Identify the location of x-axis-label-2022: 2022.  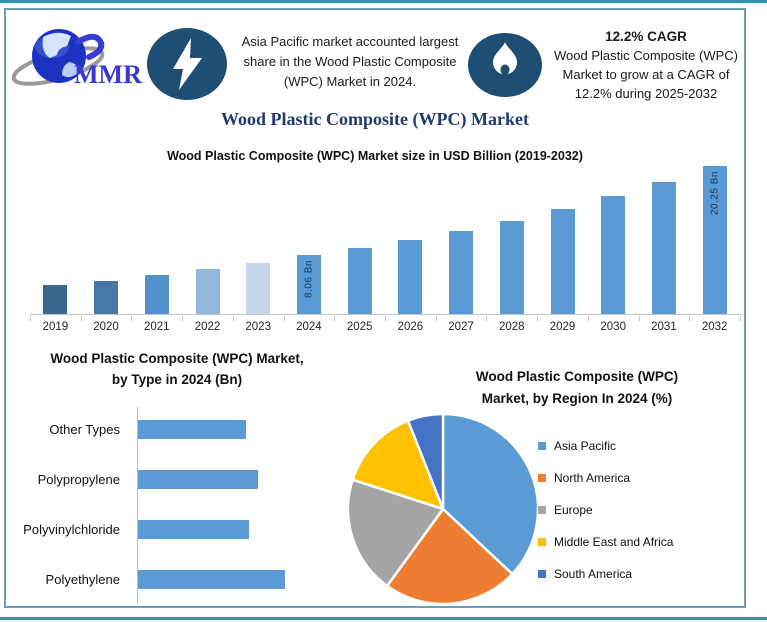
(207, 327).